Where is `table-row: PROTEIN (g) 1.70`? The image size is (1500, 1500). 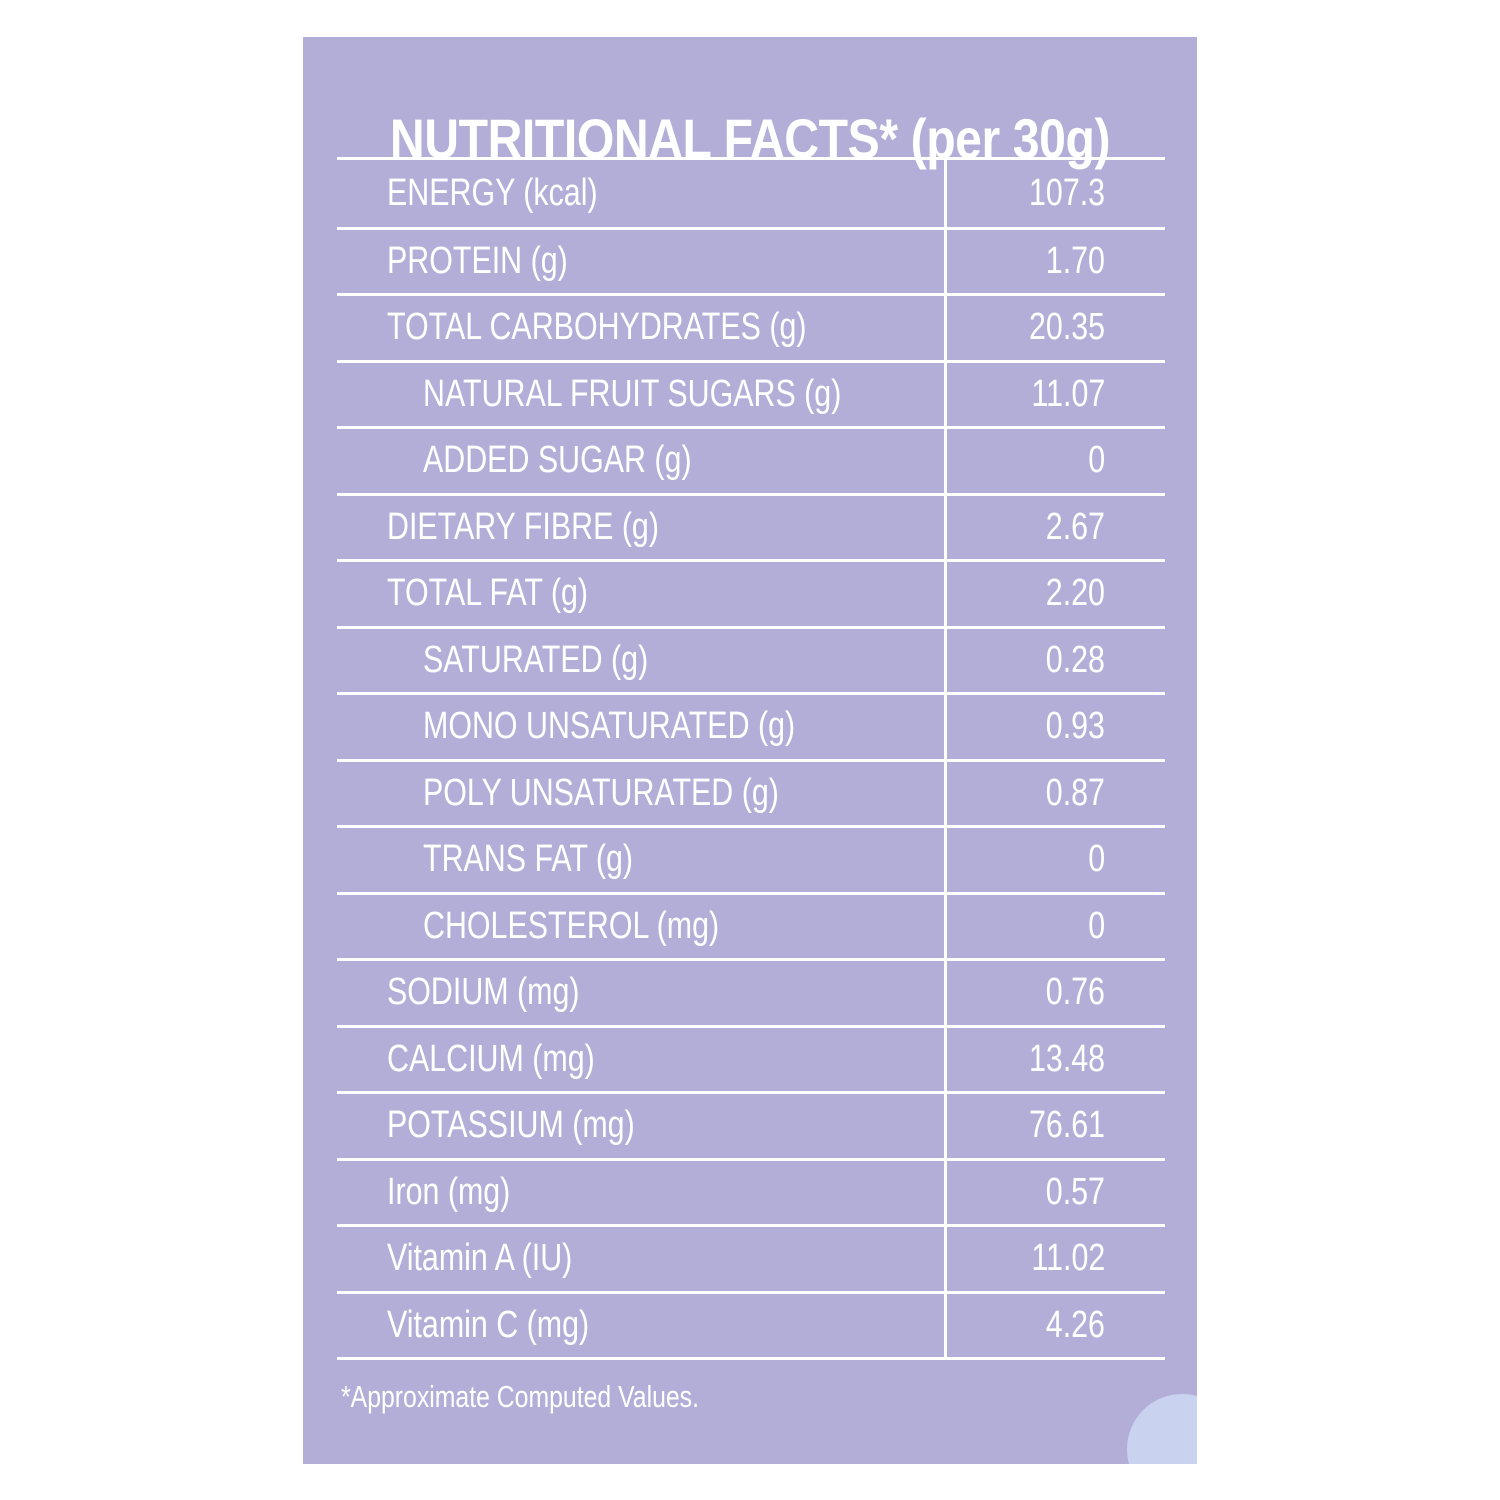 table-row: PROTEIN (g) 1.70 is located at coordinates (751, 260).